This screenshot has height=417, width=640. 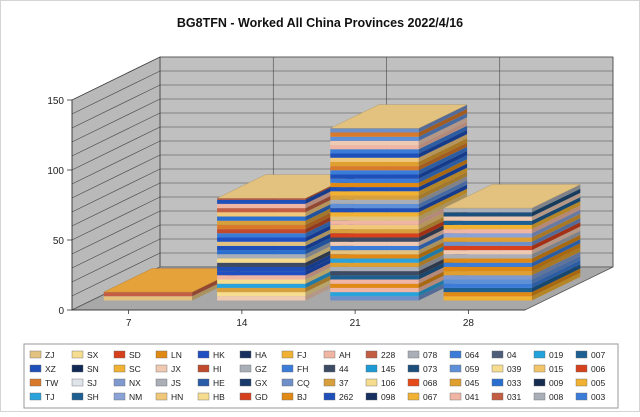 What do you see at coordinates (301, 355) in the screenshot?
I see `legend-label: FJ` at bounding box center [301, 355].